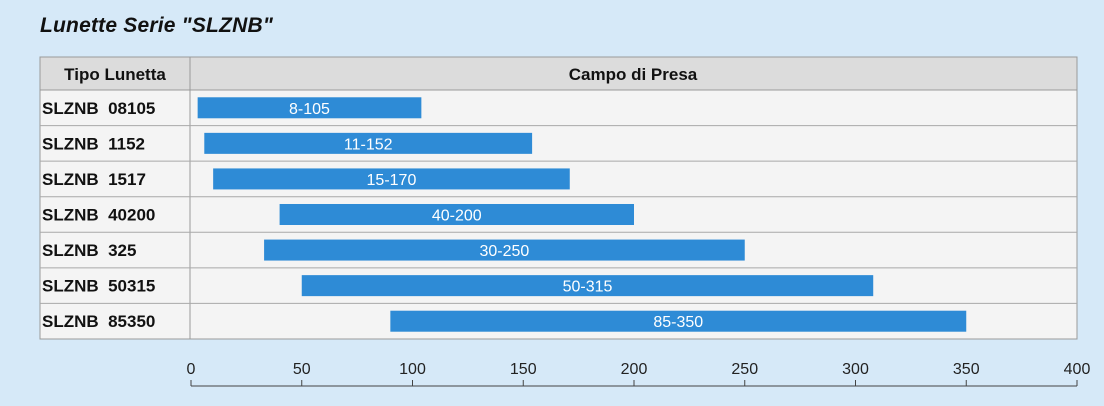 The image size is (1104, 406). Describe the element at coordinates (855, 369) in the screenshot. I see `x-tick-label: 300` at that location.